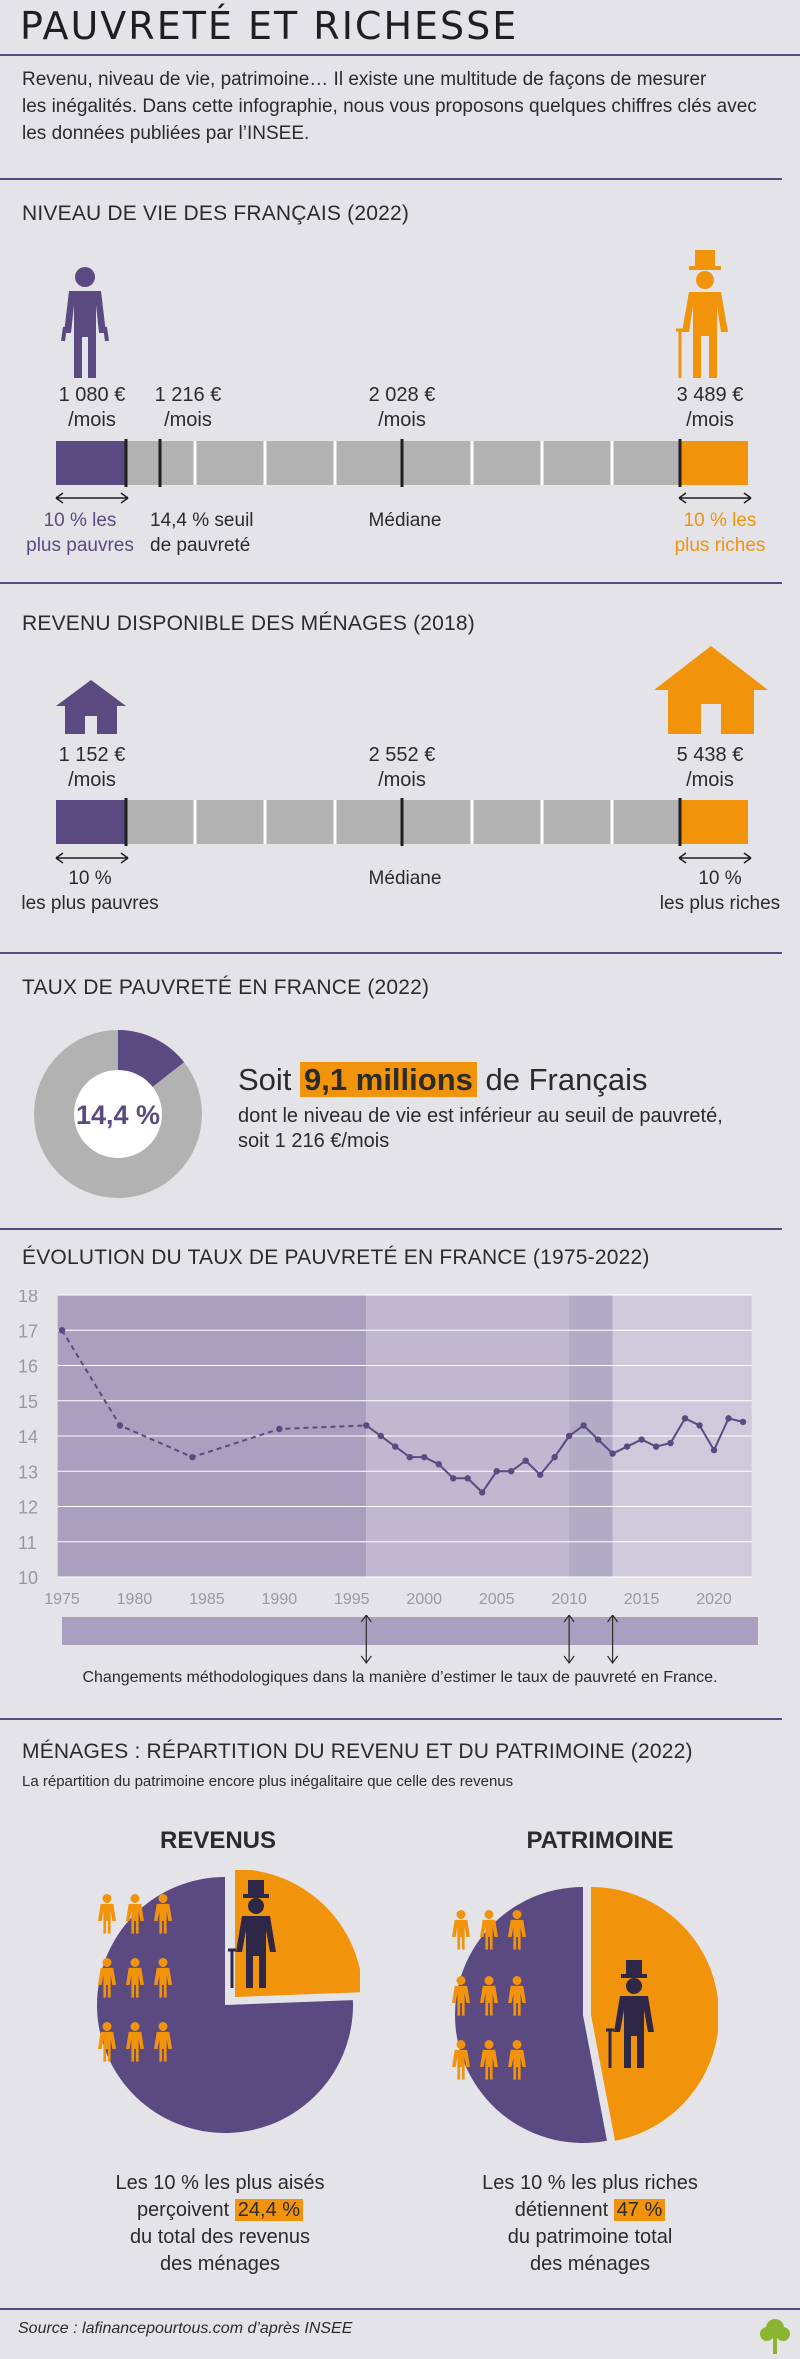  I want to click on caption-line: plus riches, so click(720, 545).